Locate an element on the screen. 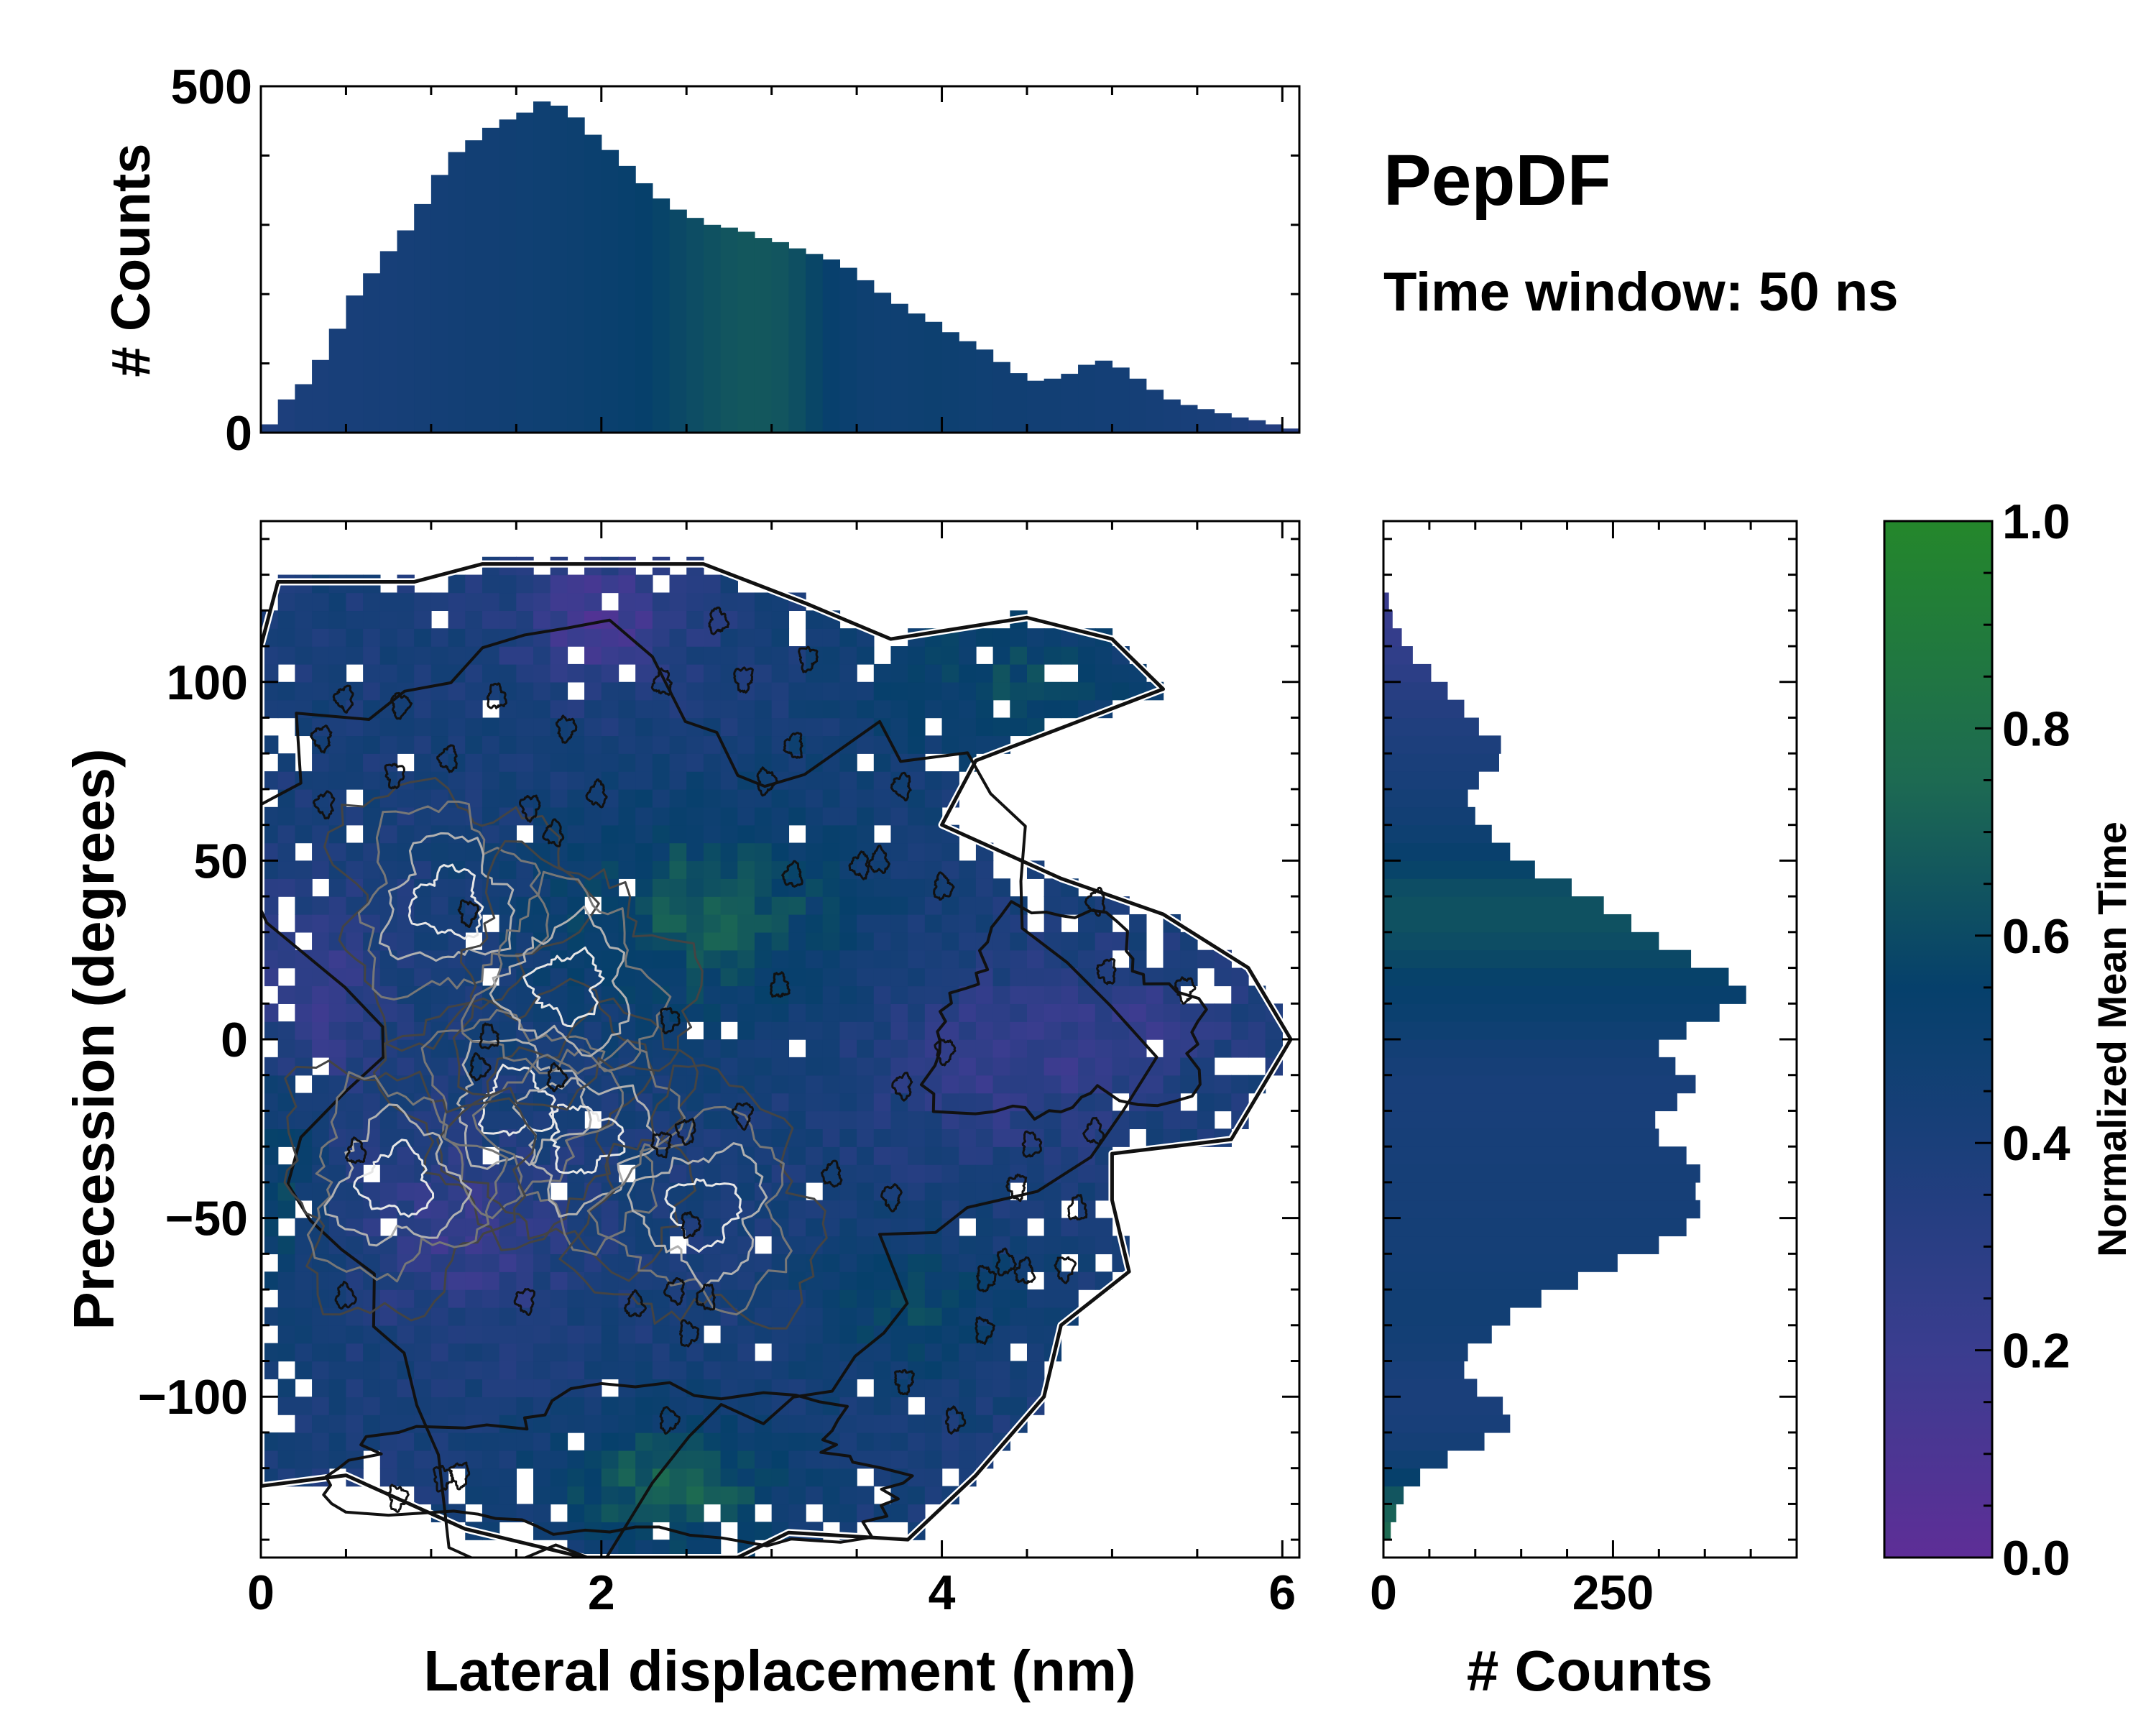 The width and height of the screenshot is (2156, 1725). main-xlabel: Lateral displacement (nm) is located at coordinates (779, 1671).